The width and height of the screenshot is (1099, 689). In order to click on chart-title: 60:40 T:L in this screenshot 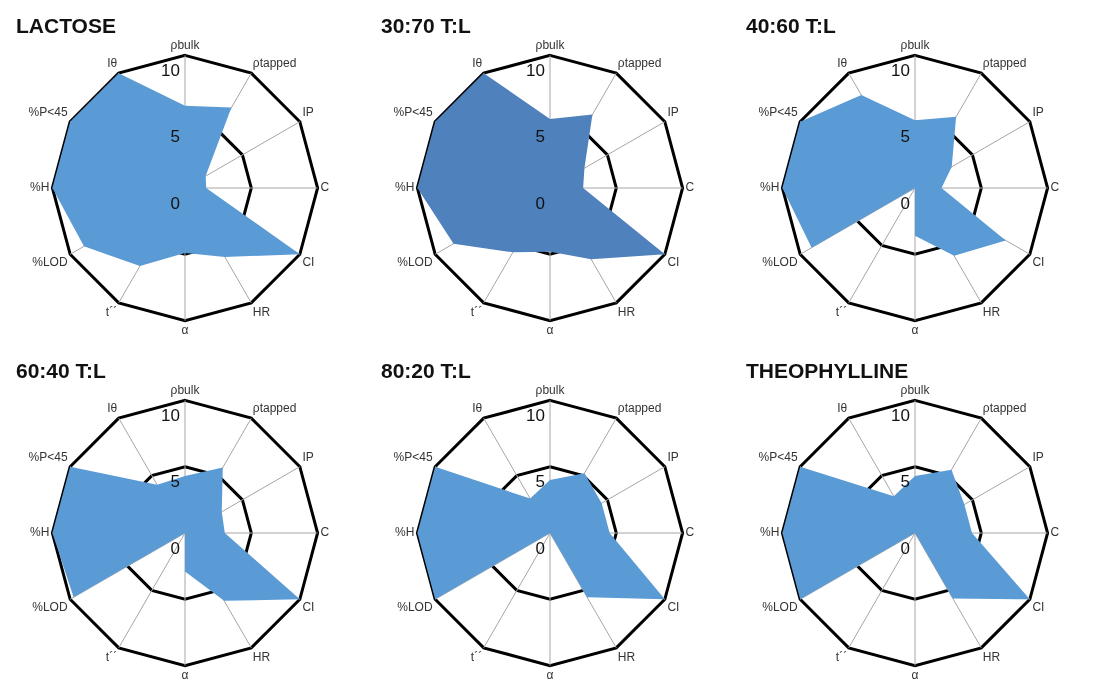, I will do `click(61, 371)`.